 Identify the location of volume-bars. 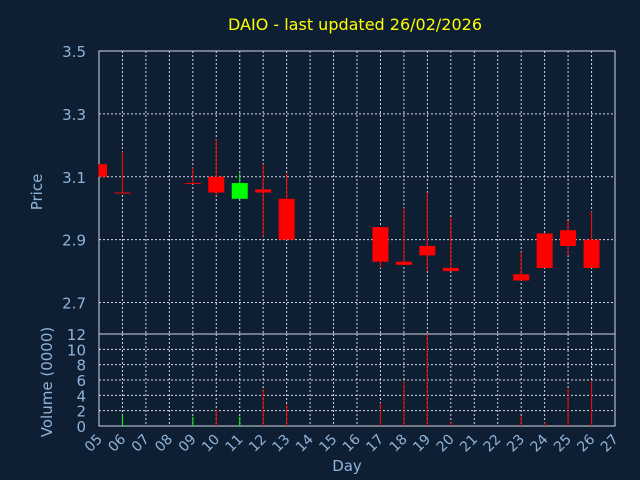
(357, 380).